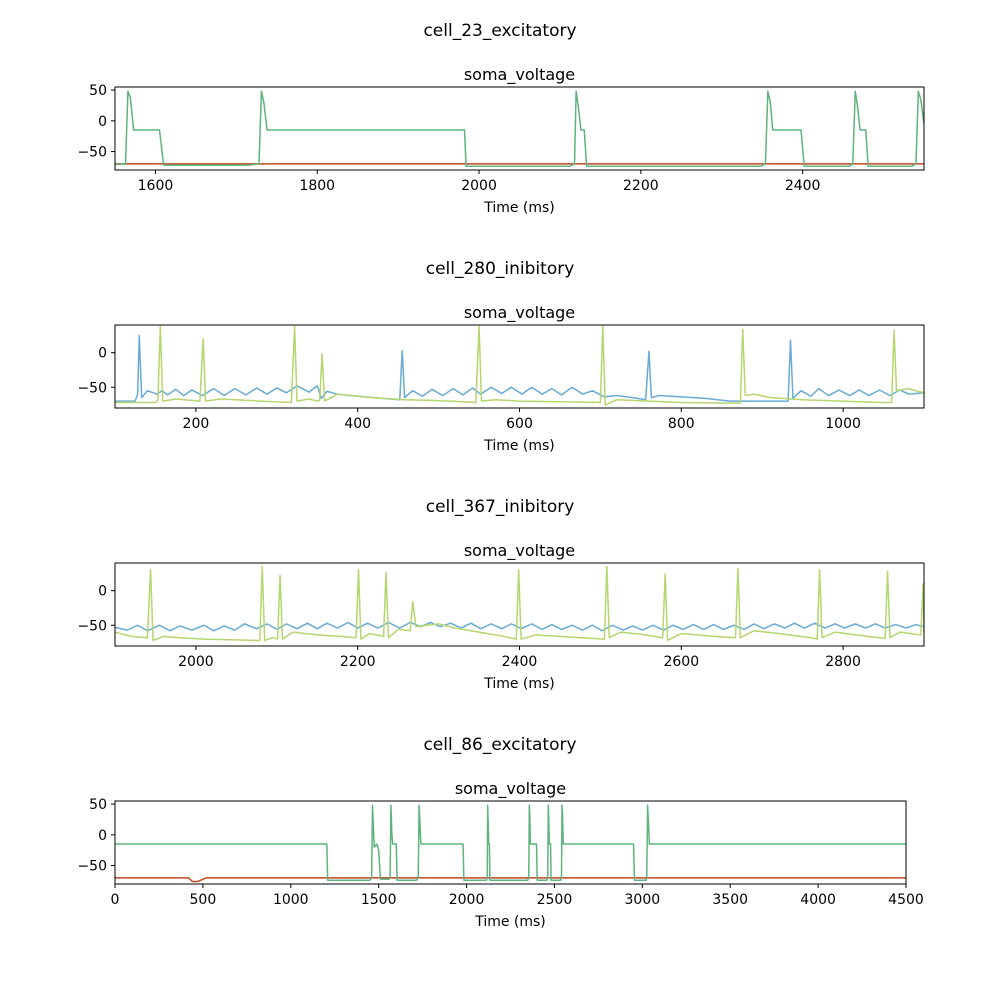  Describe the element at coordinates (379, 900) in the screenshot. I see `x-tick-label: 1500` at that location.